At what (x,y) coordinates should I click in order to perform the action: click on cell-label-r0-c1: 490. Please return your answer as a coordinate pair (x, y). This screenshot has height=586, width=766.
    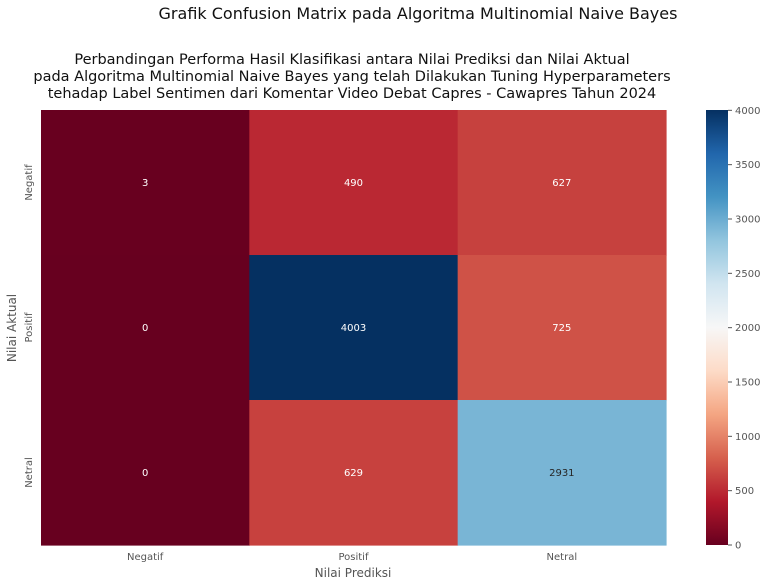
    Looking at the image, I should click on (353, 183).